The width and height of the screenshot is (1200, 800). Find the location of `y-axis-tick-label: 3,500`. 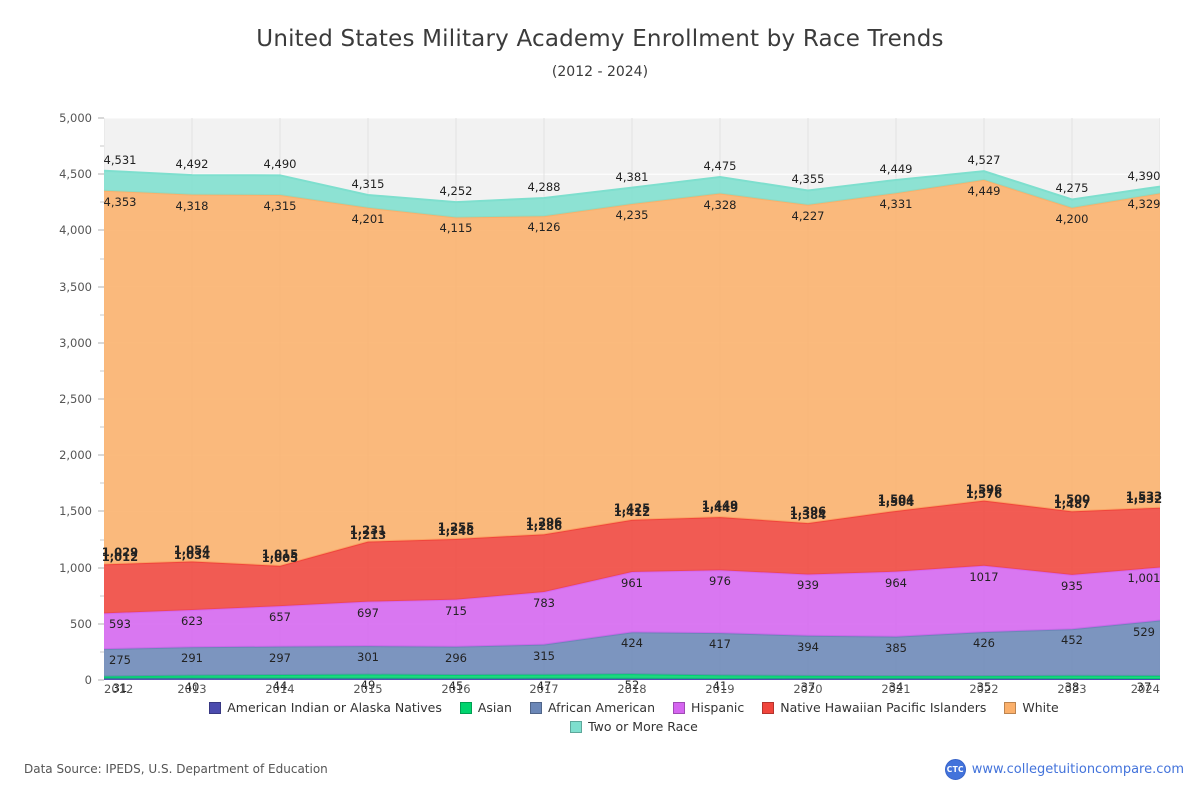

y-axis-tick-label: 3,500 is located at coordinates (75, 286).